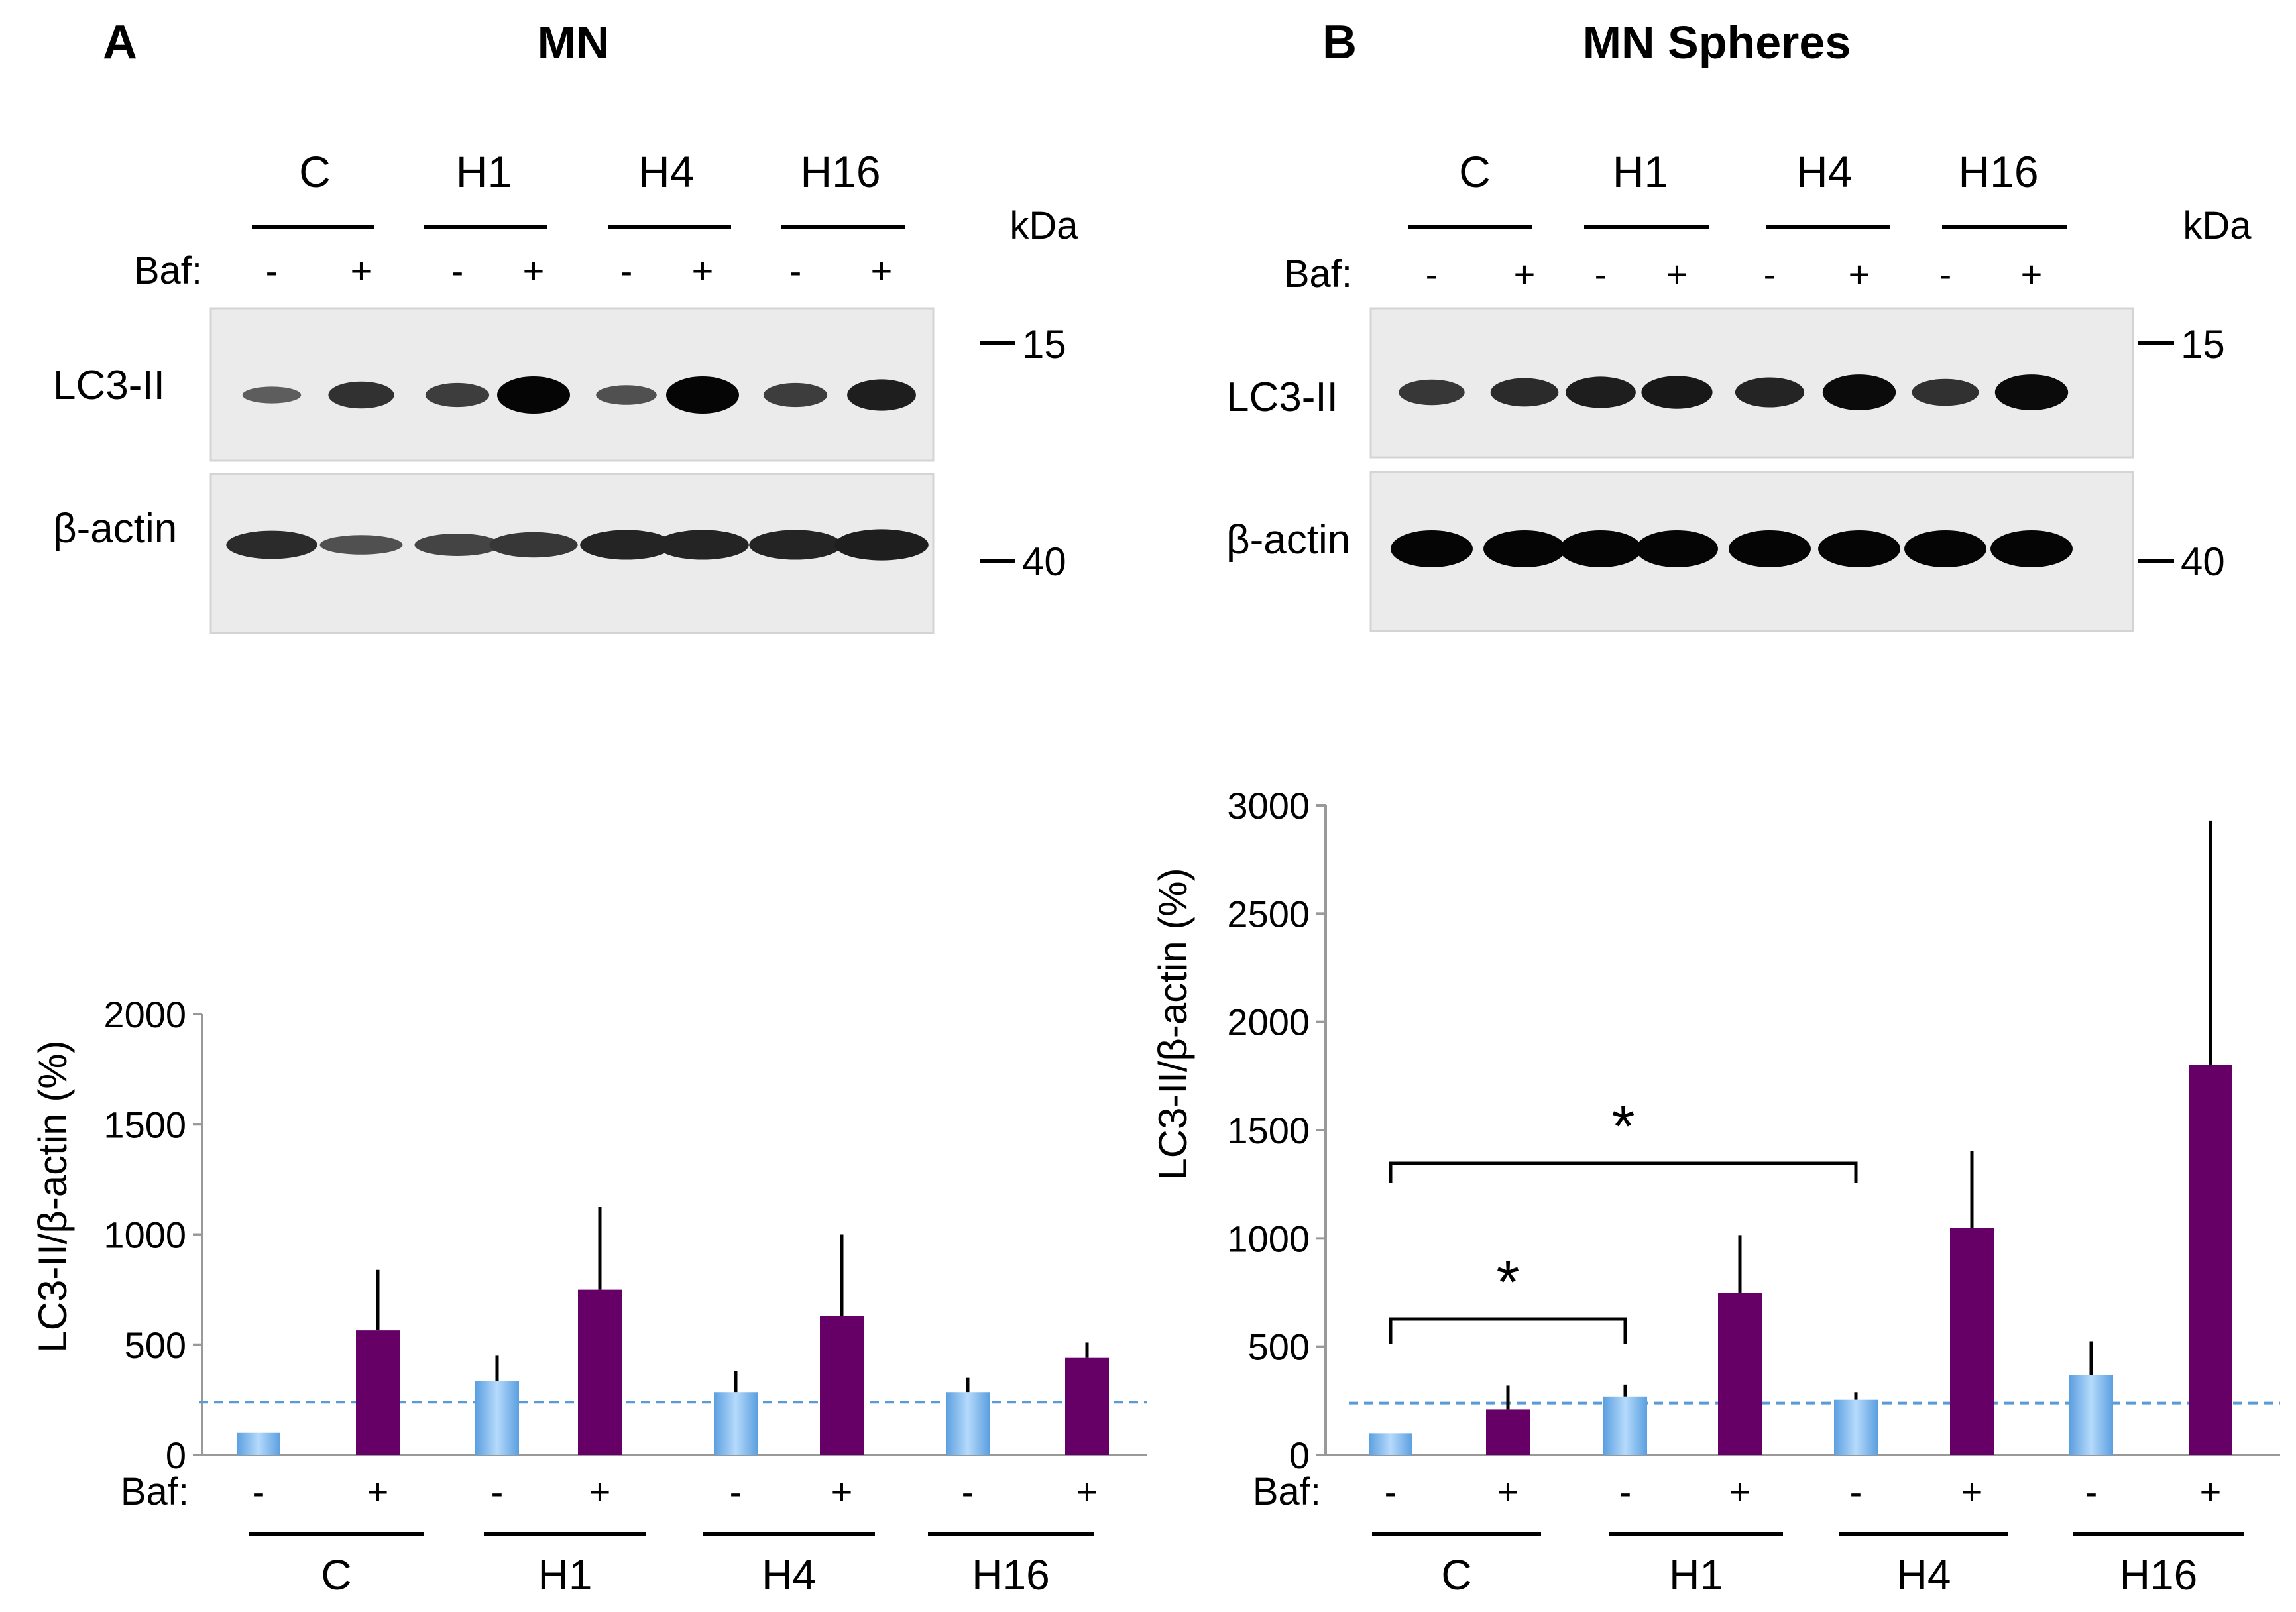 The image size is (2296, 1612). I want to click on blot-a-lc3-membrane, so click(572, 384).